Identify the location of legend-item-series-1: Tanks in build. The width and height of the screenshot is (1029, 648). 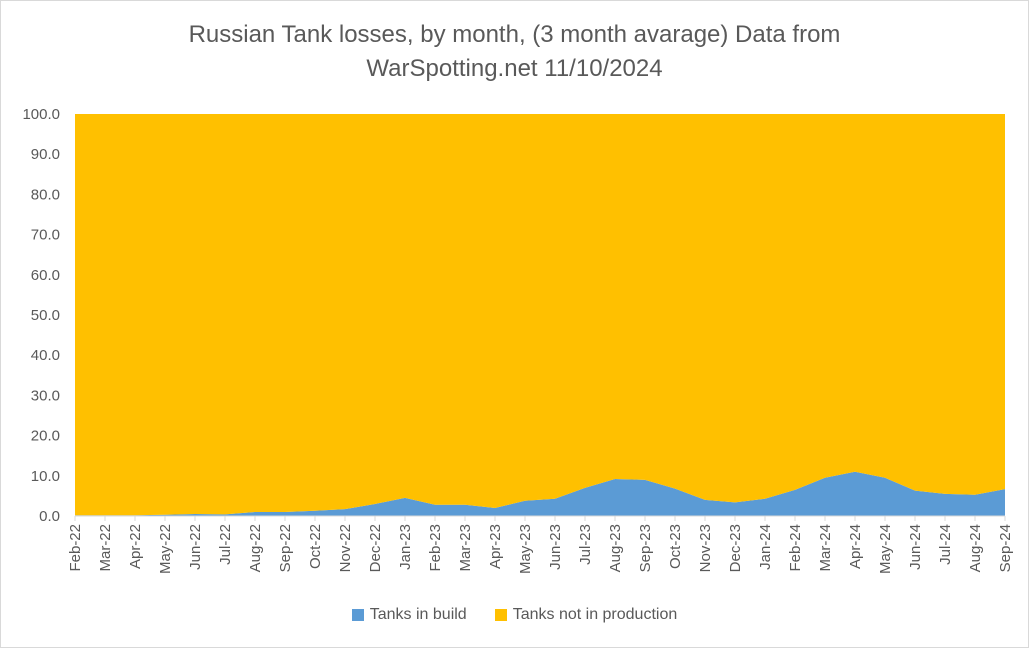
(409, 615).